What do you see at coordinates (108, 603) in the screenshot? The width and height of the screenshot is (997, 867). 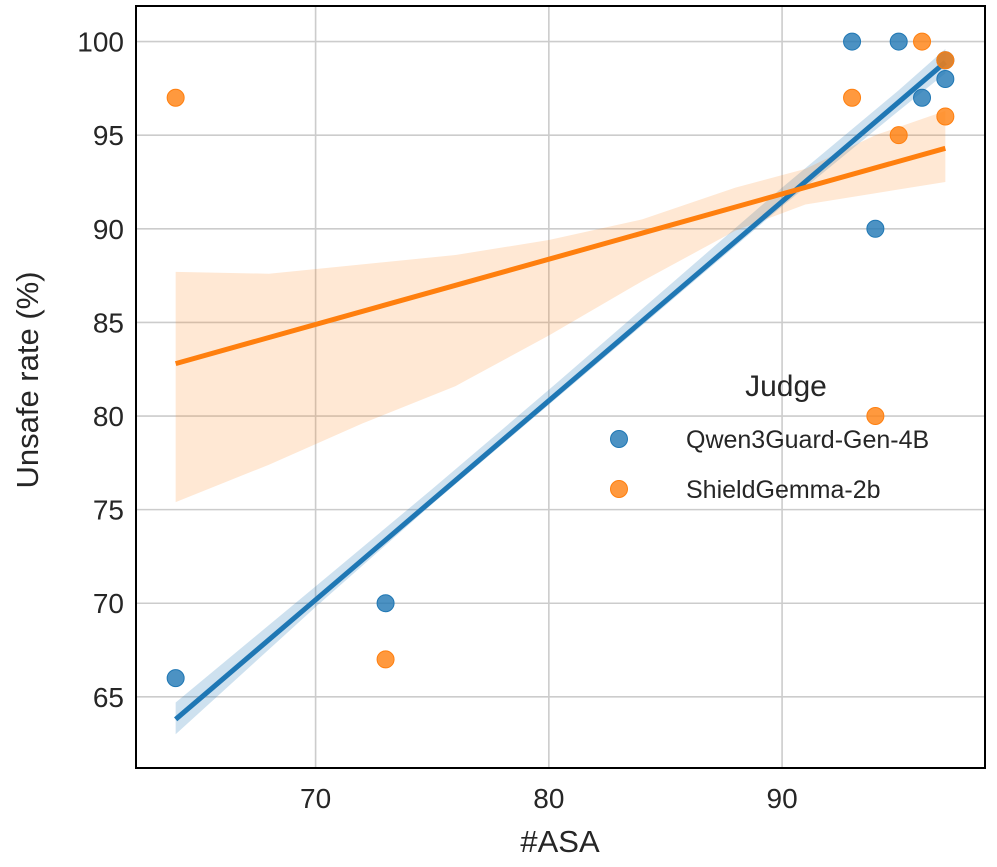 I see `y-tick-label-70: 70` at bounding box center [108, 603].